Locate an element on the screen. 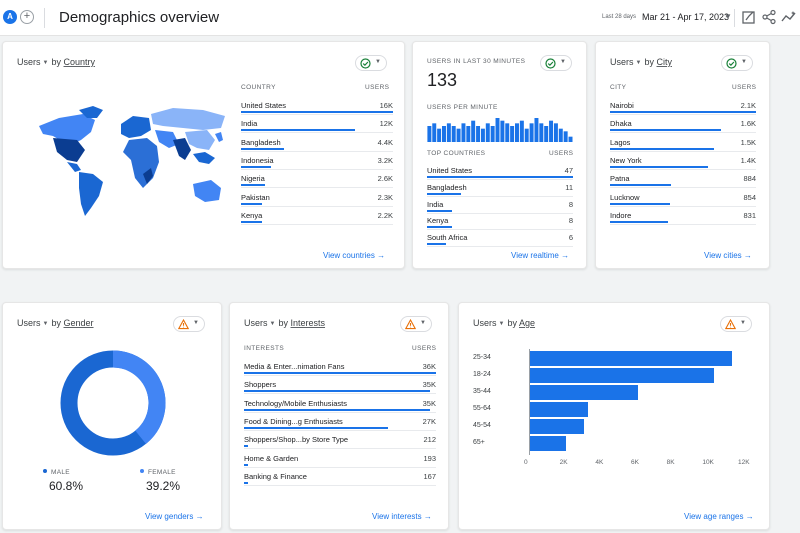 The width and height of the screenshot is (800, 533). table-row: Kenya 8 is located at coordinates (500, 221).